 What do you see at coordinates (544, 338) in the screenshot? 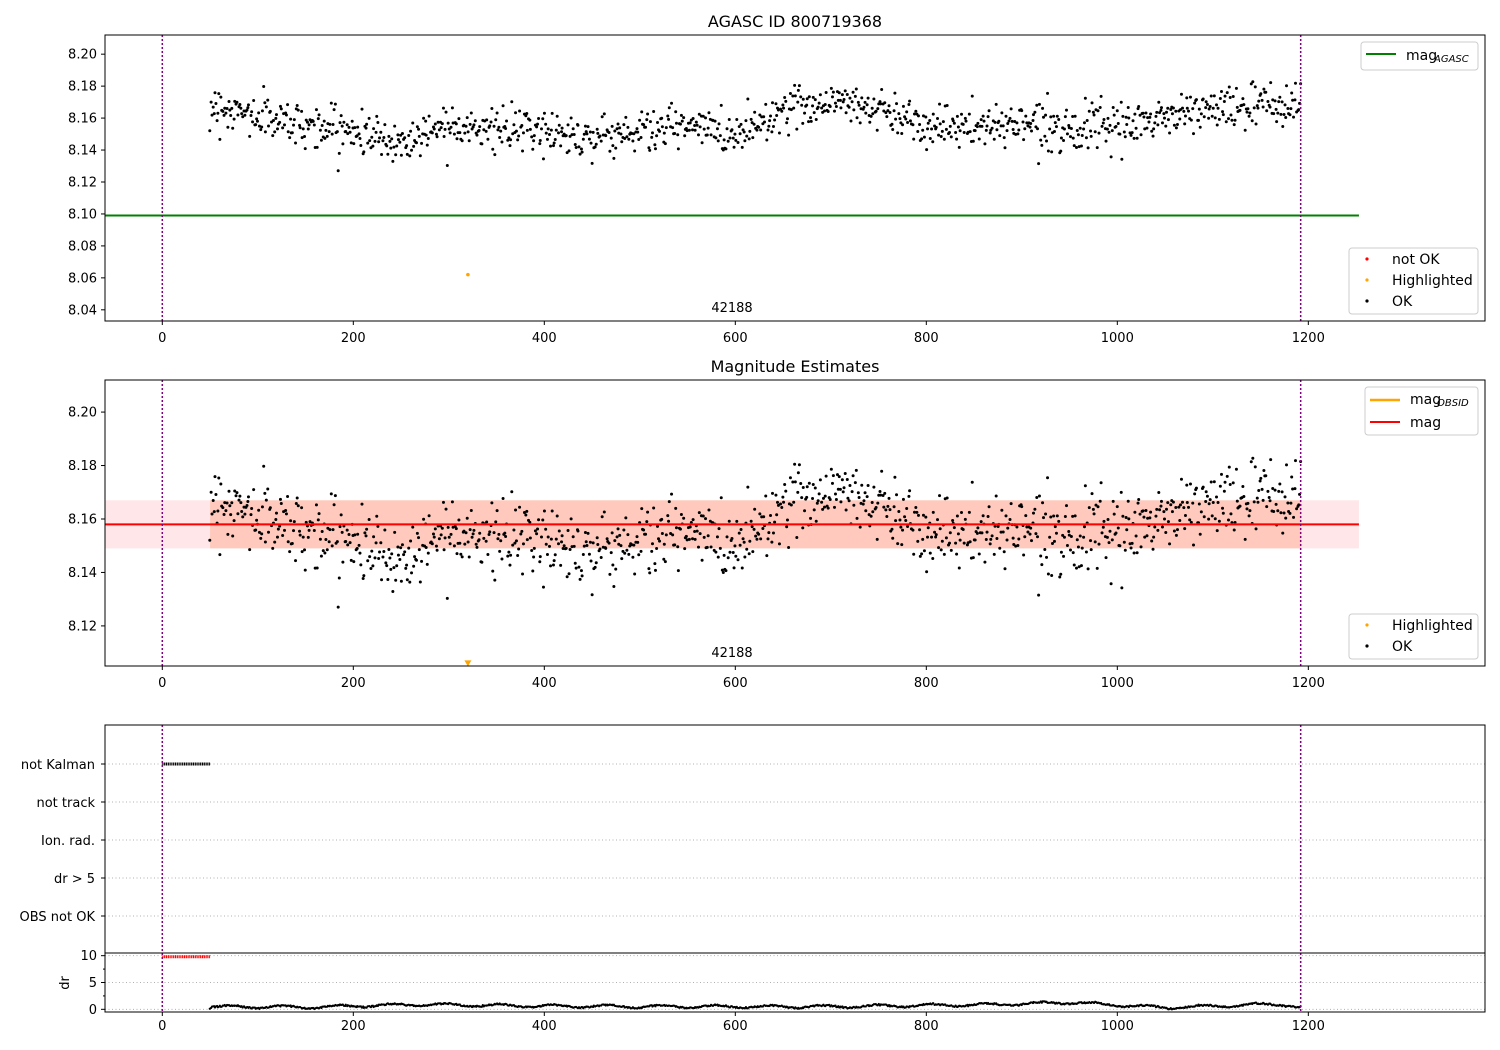
I see `x-tick-label: 400` at bounding box center [544, 338].